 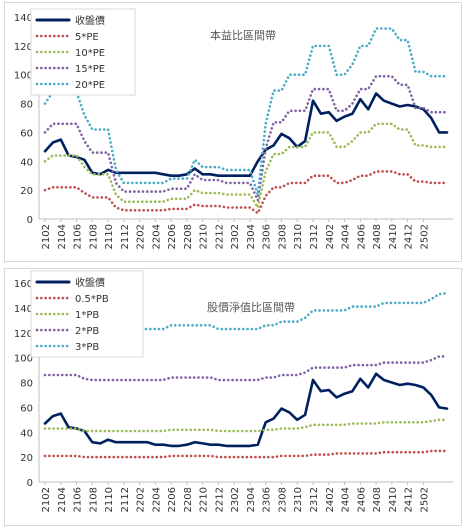 What do you see at coordinates (90, 85) in the screenshot?
I see `legend-label-4: 20*PE` at bounding box center [90, 85].